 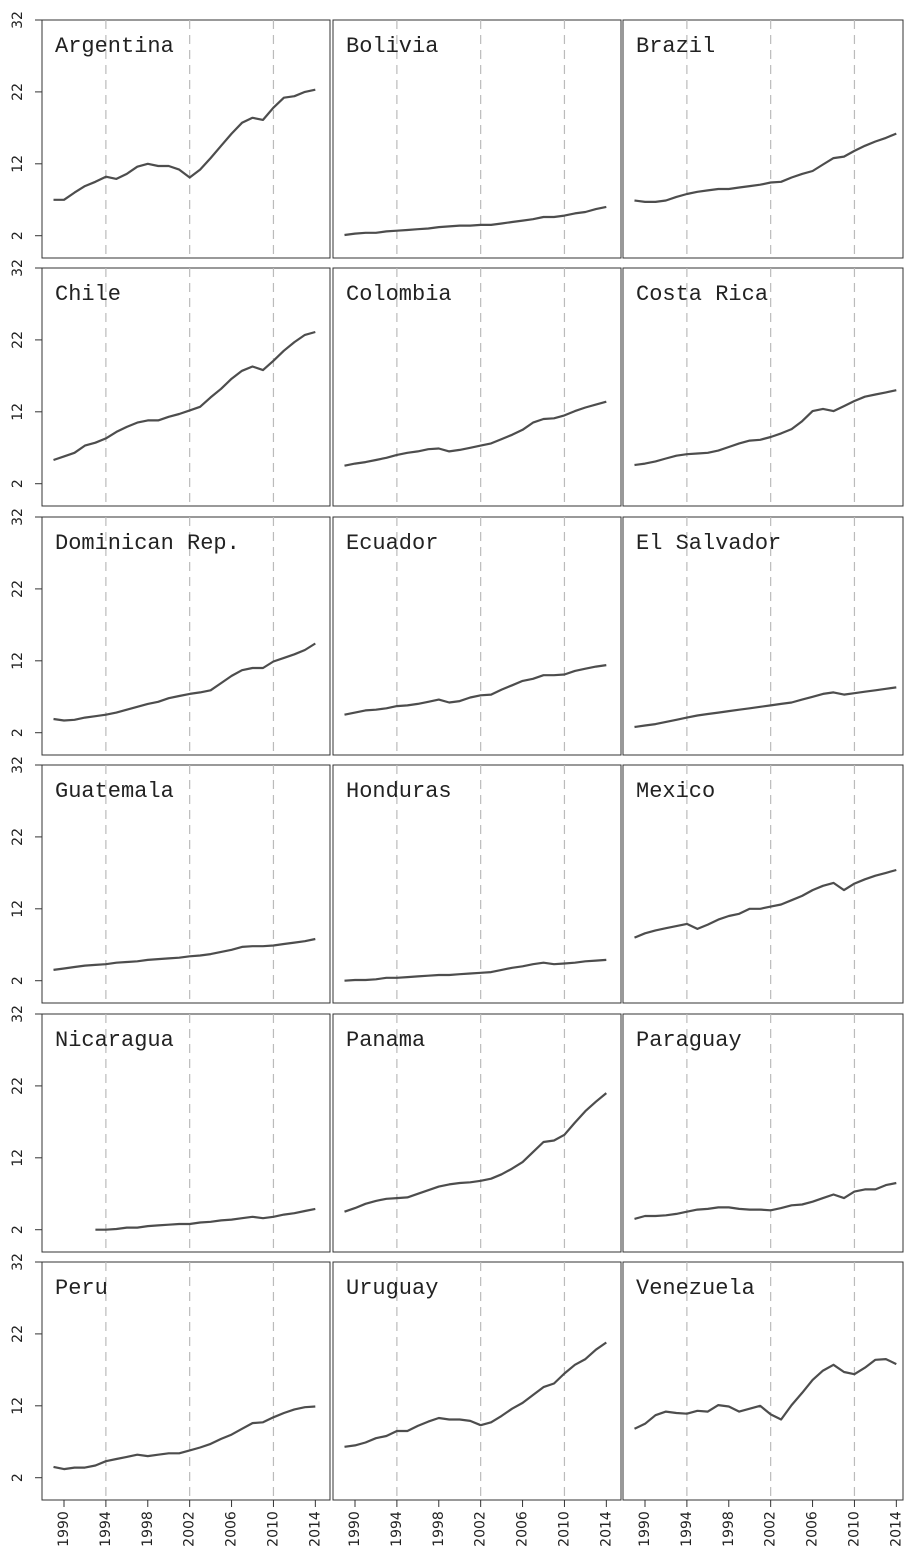 I want to click on panel: Costa Rica, so click(x=763, y=387).